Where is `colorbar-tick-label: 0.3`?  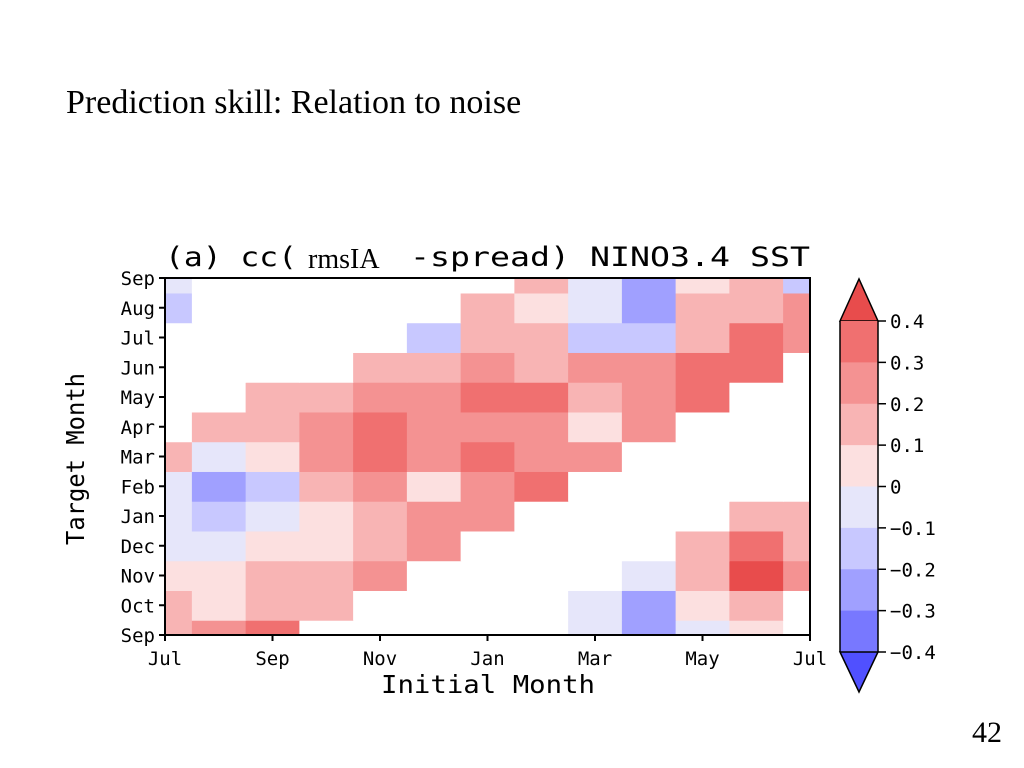
colorbar-tick-label: 0.3 is located at coordinates (907, 363).